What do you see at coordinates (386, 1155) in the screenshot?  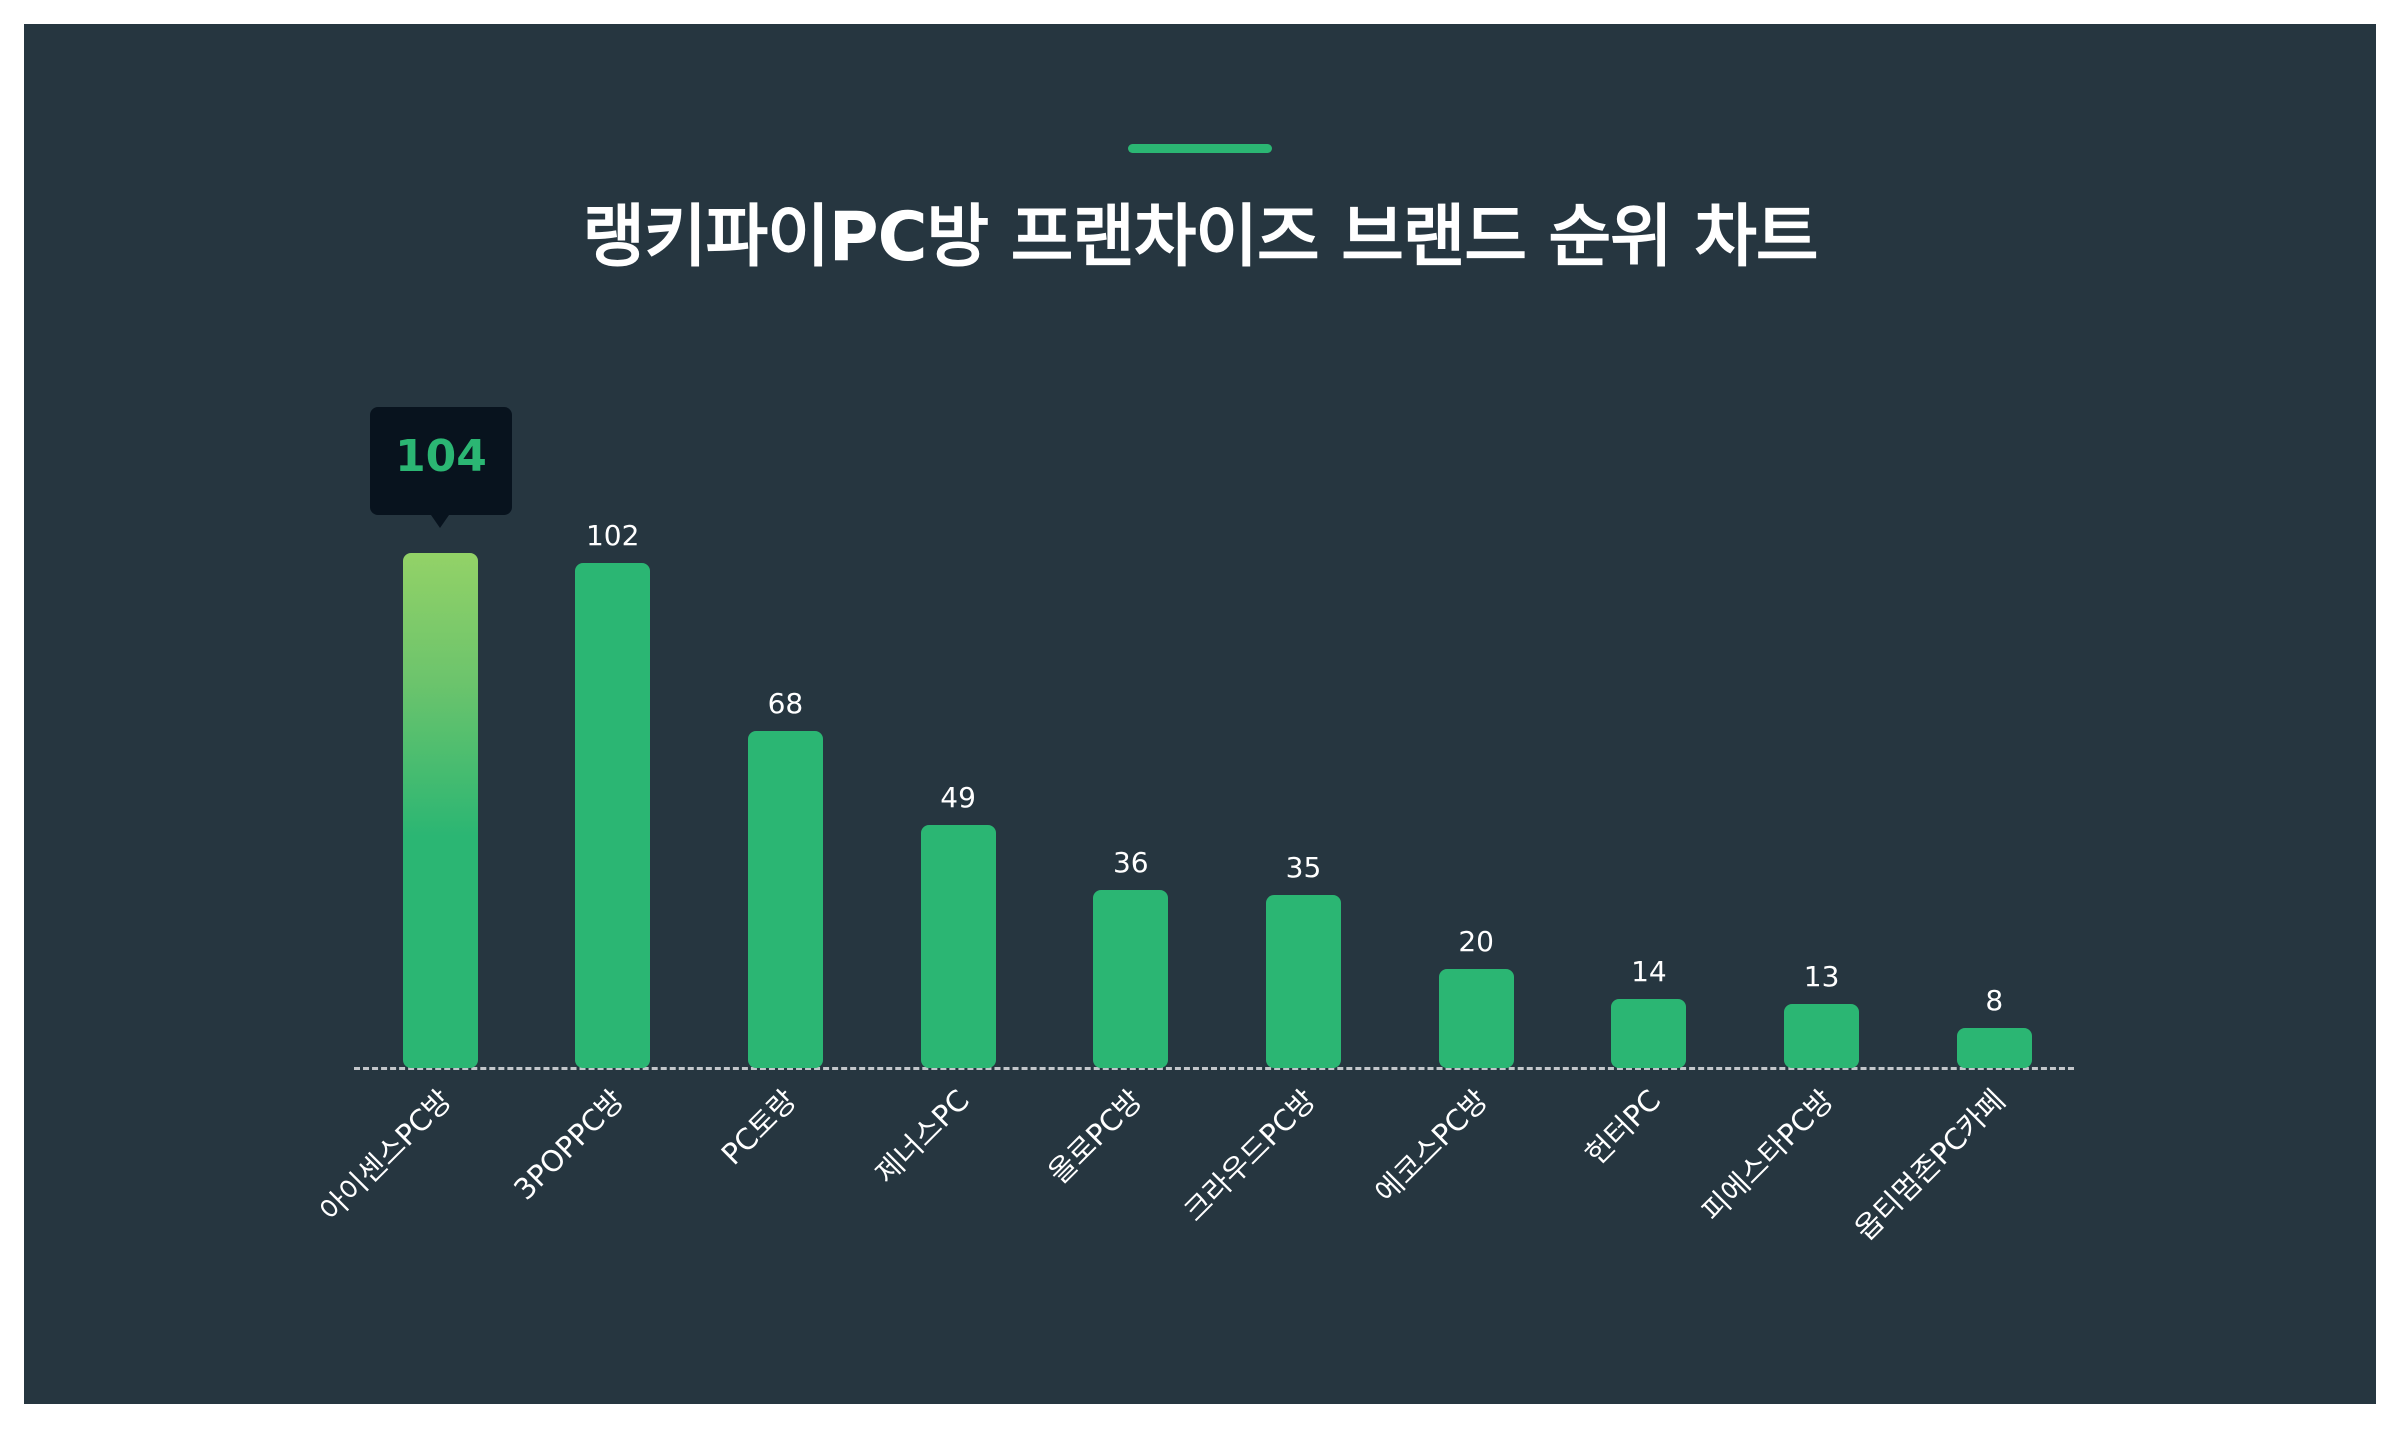 I see `x-axis-tick-label: 아이센스PC방` at bounding box center [386, 1155].